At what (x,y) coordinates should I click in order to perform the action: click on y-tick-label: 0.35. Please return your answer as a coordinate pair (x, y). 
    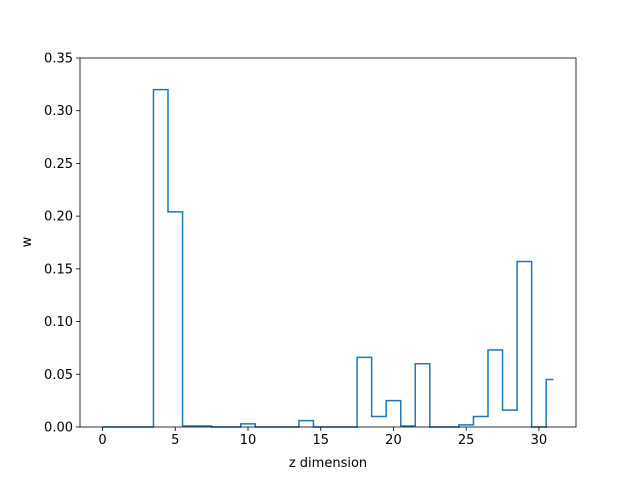
    Looking at the image, I should click on (58, 59).